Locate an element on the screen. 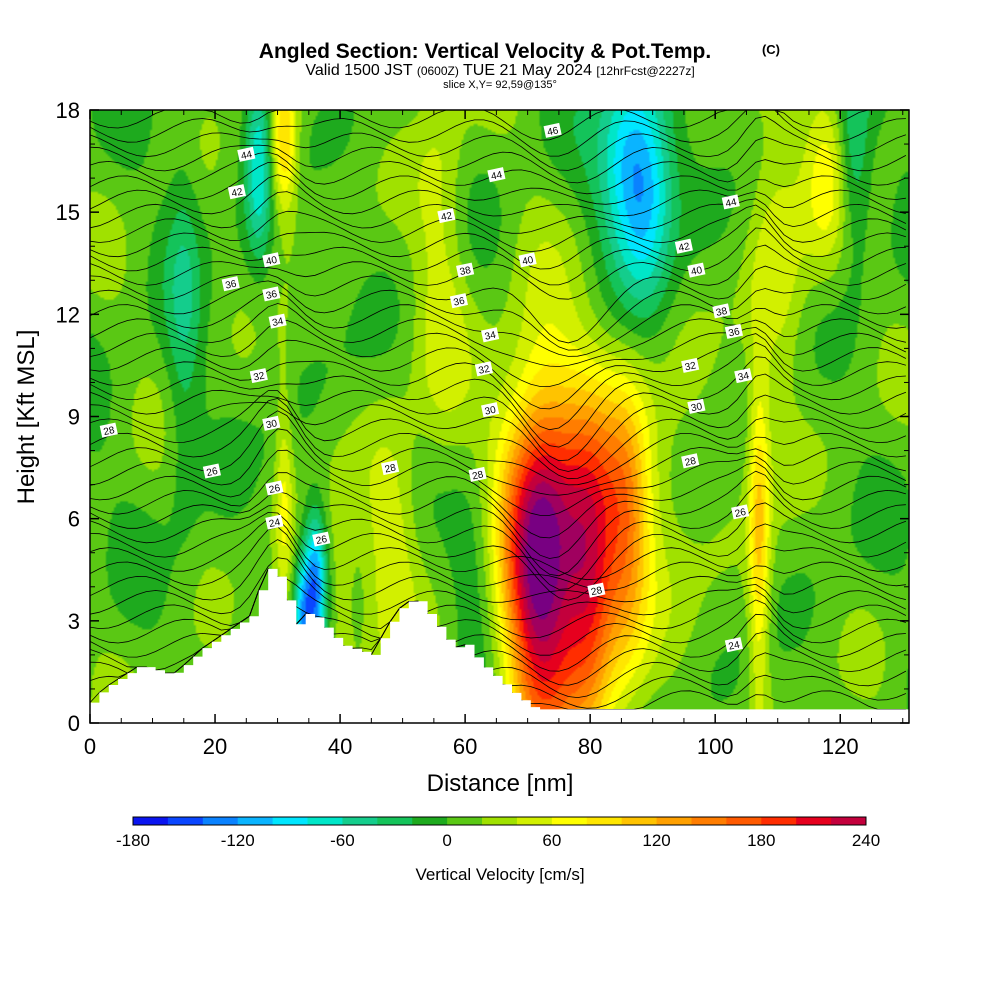 The width and height of the screenshot is (1000, 1000). contour-label: 46 is located at coordinates (552, 130).